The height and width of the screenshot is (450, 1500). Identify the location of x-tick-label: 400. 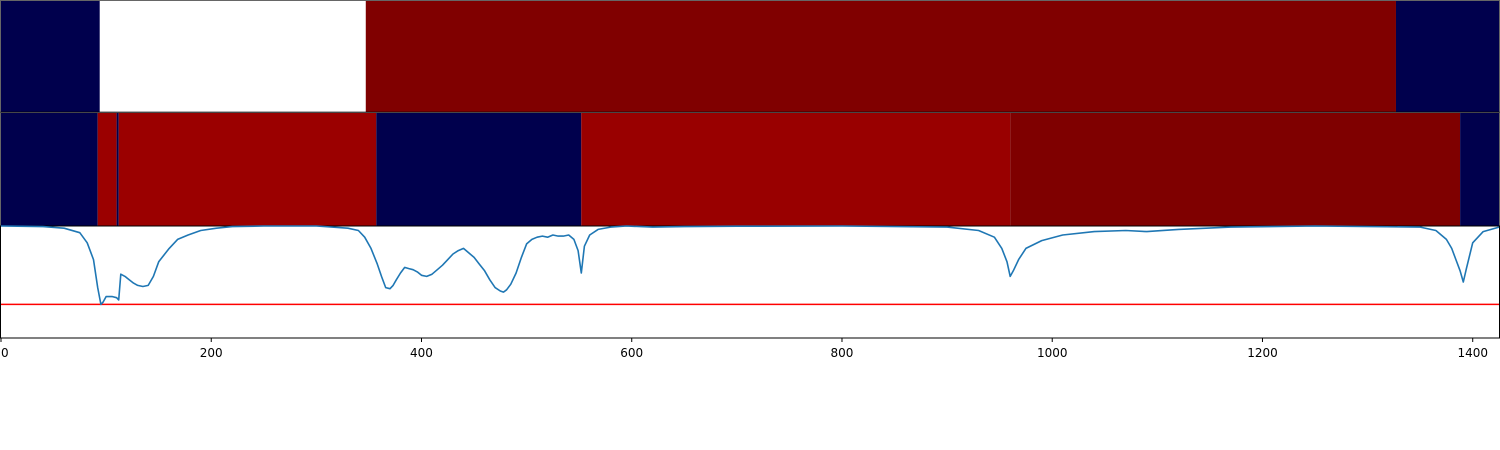
(421, 353).